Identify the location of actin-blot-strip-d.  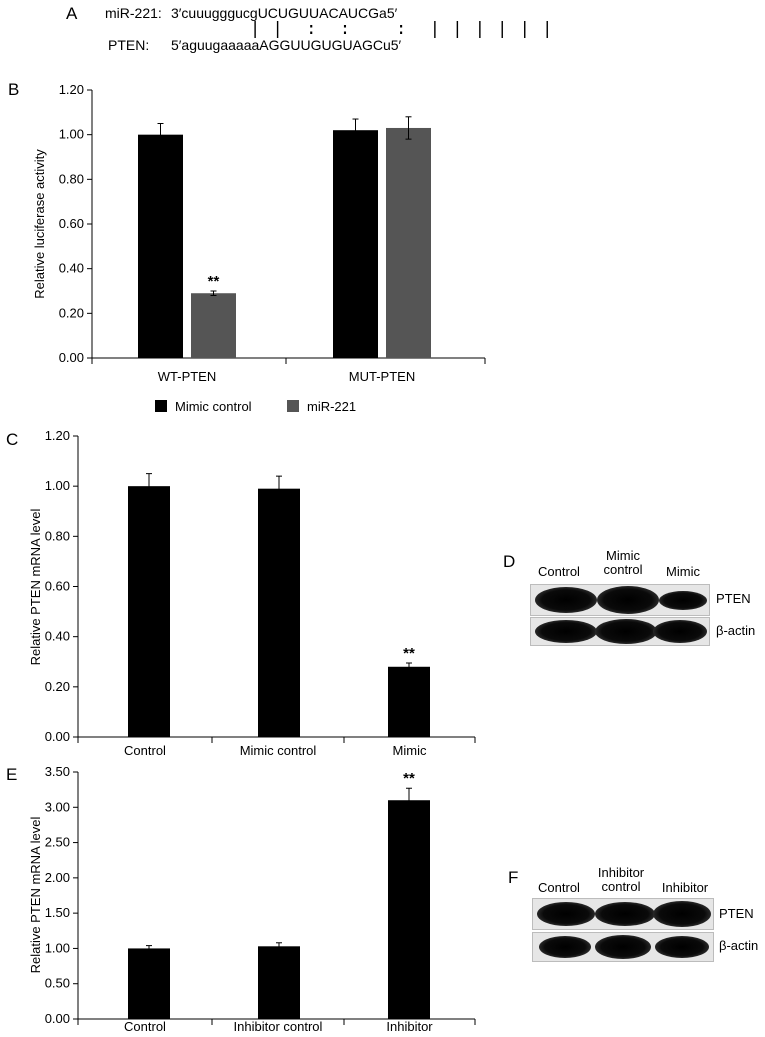
(620, 631).